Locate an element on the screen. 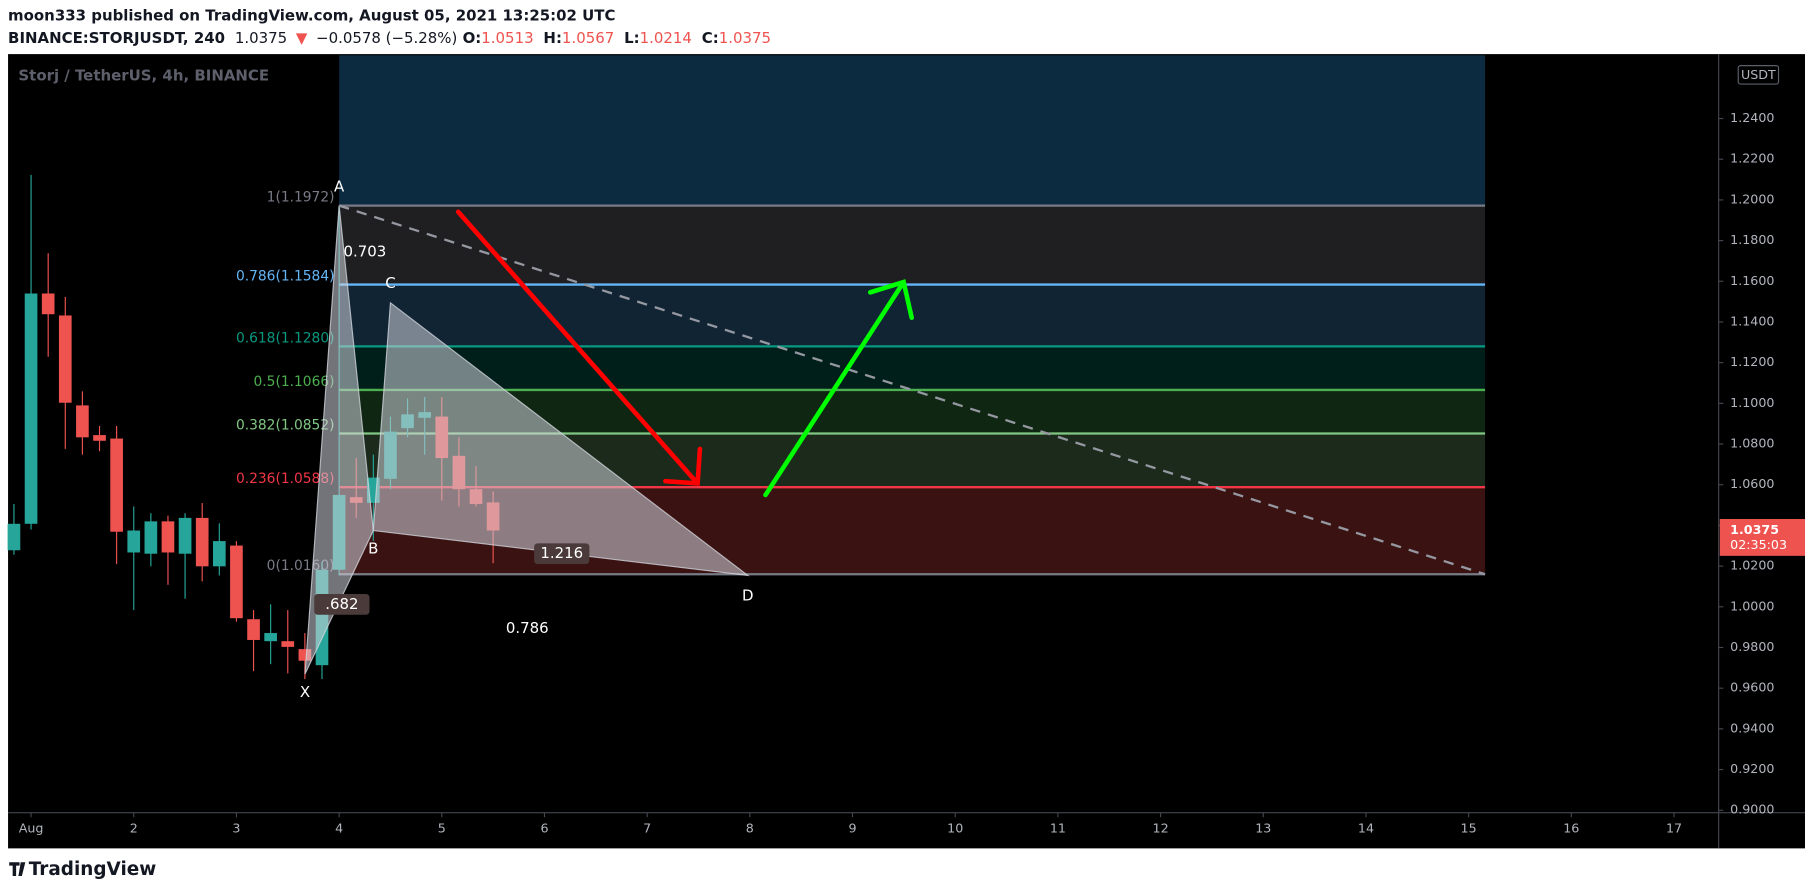  x-tick-label: Aug is located at coordinates (31, 827).